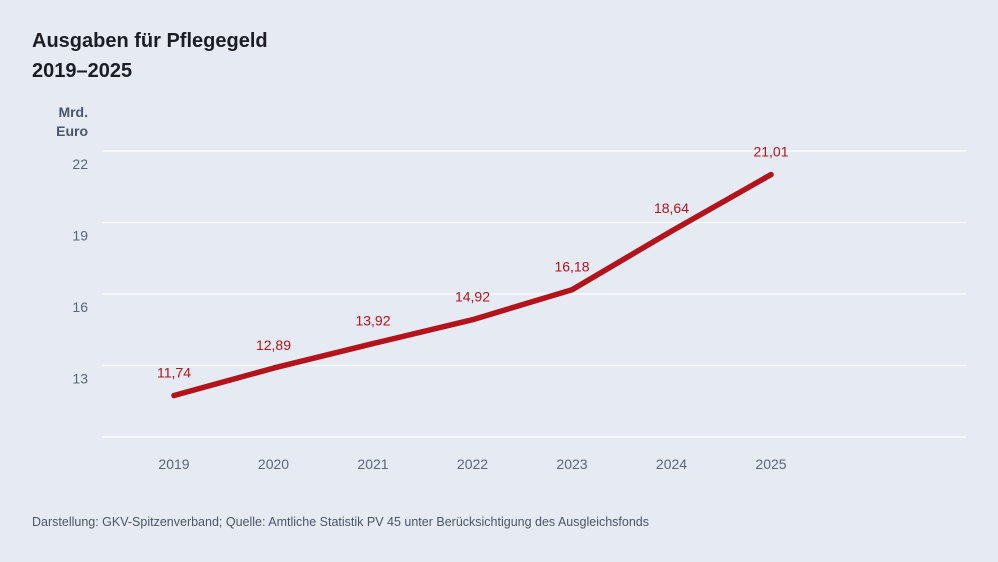 The image size is (998, 562). Describe the element at coordinates (80, 164) in the screenshot. I see `y-tick-label: 22` at that location.